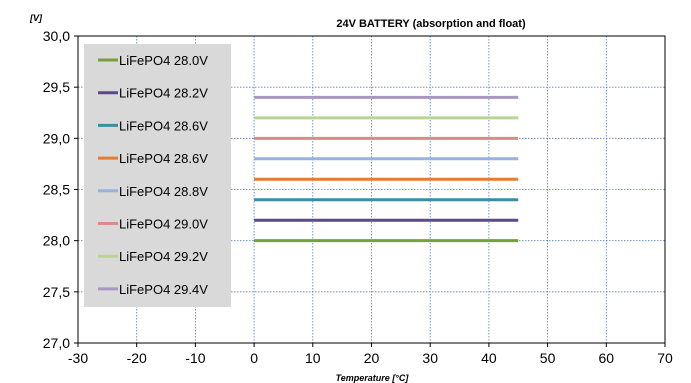 This screenshot has width=691, height=383. Describe the element at coordinates (195, 358) in the screenshot. I see `x-tick-label: -10` at that location.